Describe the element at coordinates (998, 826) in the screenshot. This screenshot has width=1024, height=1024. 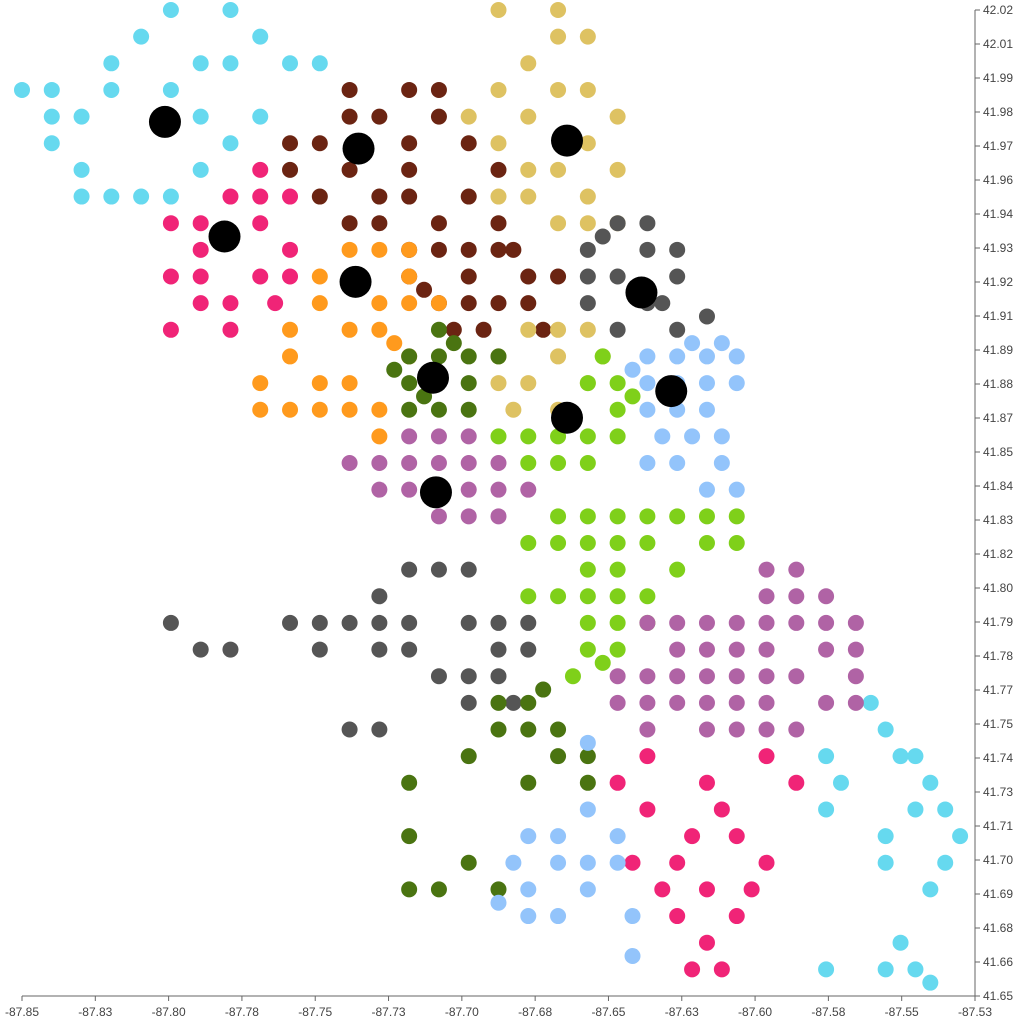
I see `y-tick-label: 41.71` at that location.